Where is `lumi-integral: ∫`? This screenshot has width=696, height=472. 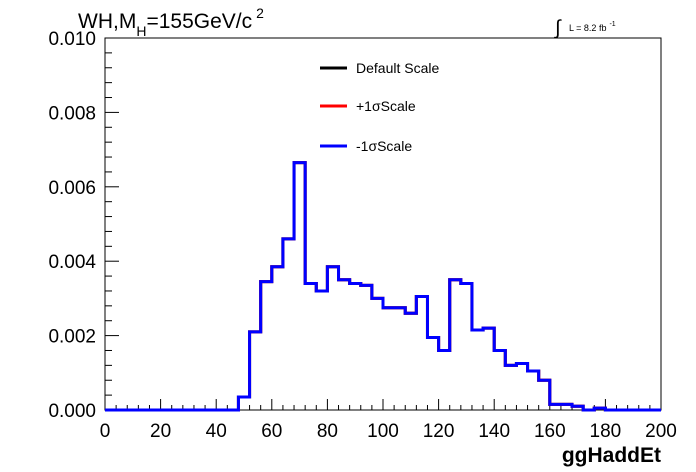 lumi-integral: ∫ is located at coordinates (558, 28).